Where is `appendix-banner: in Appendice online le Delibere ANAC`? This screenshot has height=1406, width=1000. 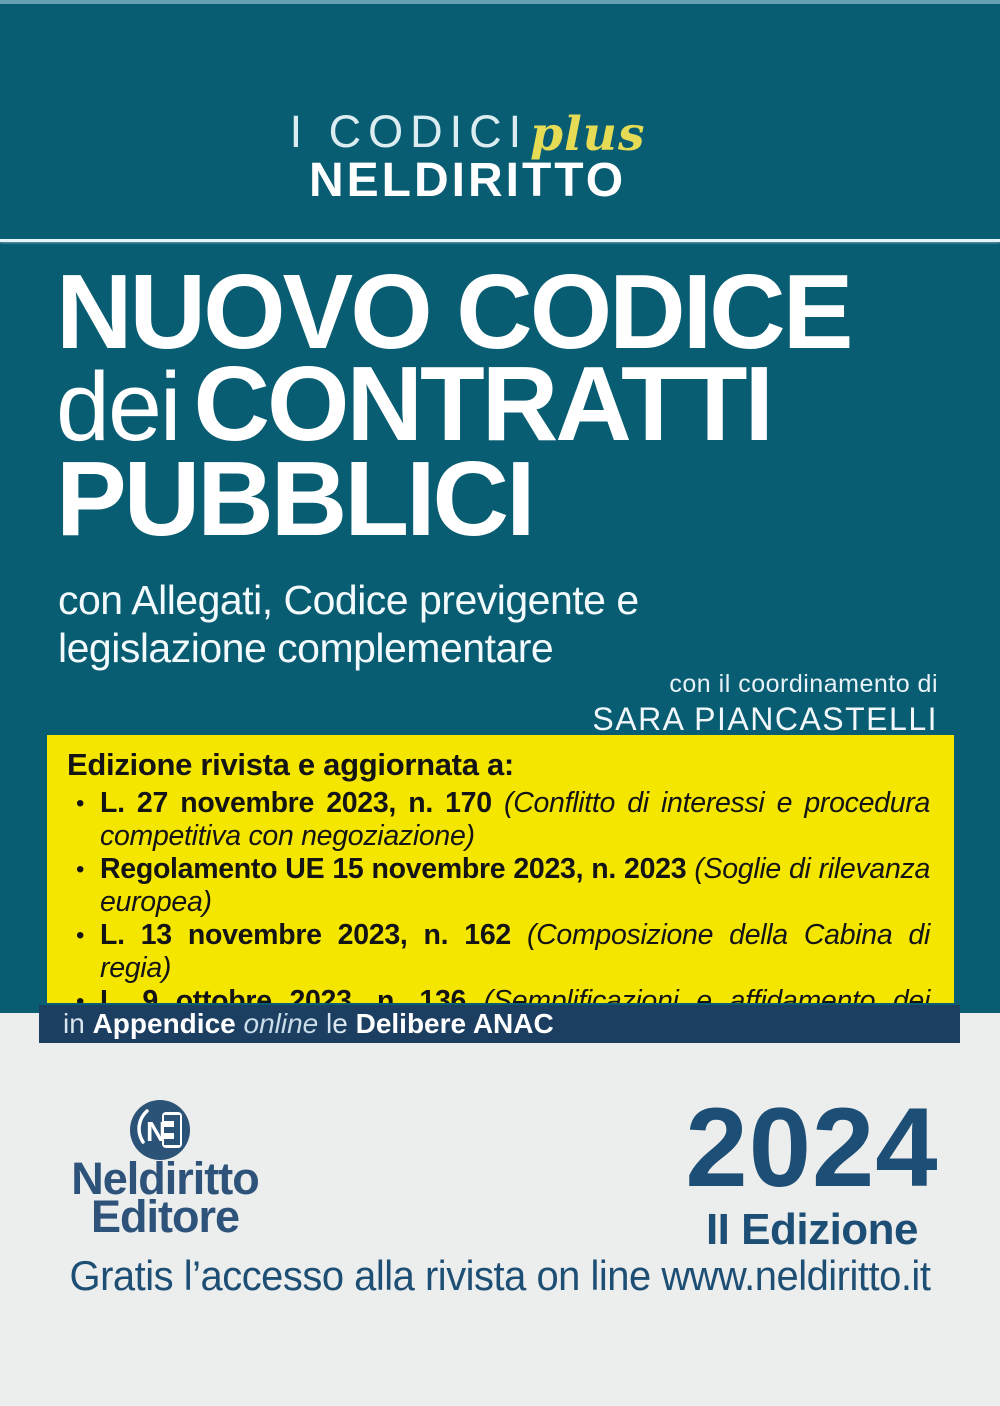
appendix-banner: in Appendice online le Delibere ANAC is located at coordinates (499, 1024).